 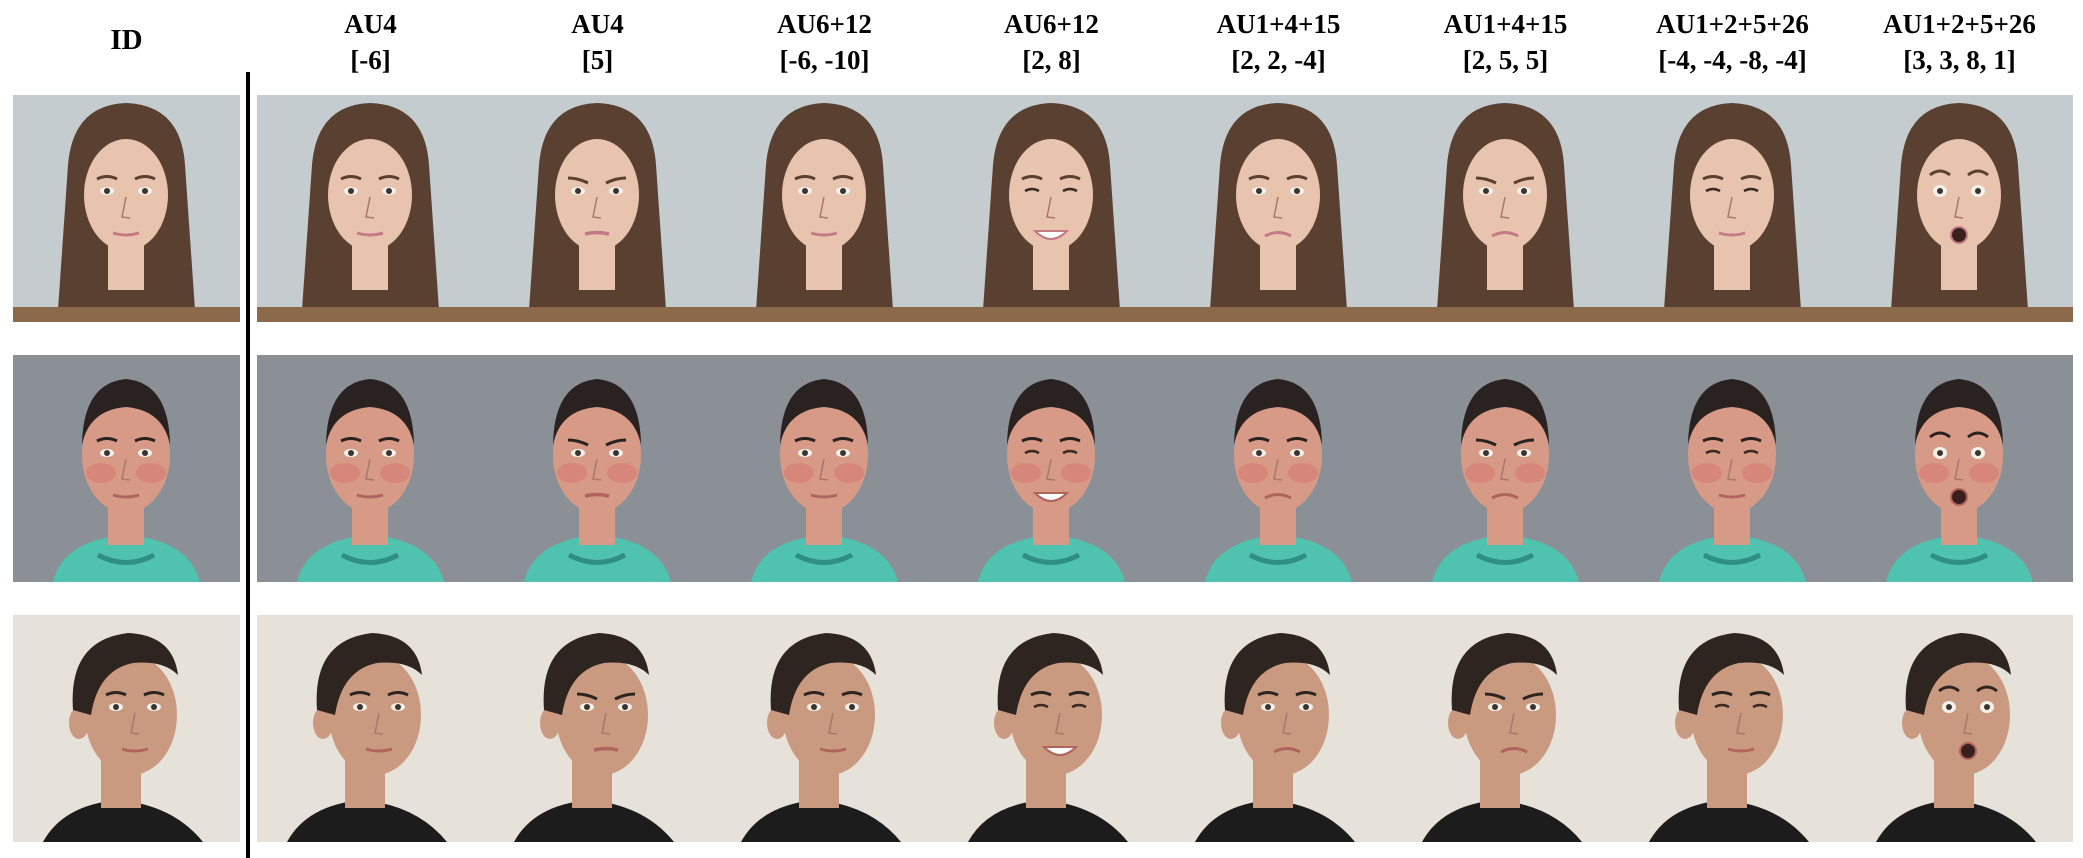 What do you see at coordinates (1278, 60) in the screenshot?
I see `column-intensity-values: [2, 2, -4]` at bounding box center [1278, 60].